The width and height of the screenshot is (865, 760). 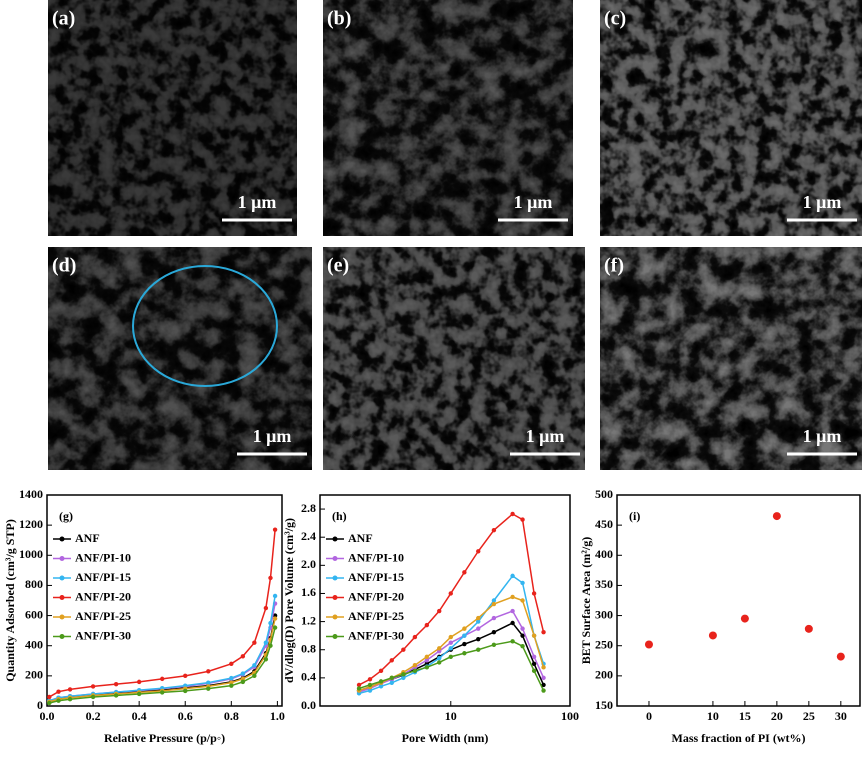 What do you see at coordinates (604, 614) in the screenshot?
I see `y-tick-label: 300` at bounding box center [604, 614].